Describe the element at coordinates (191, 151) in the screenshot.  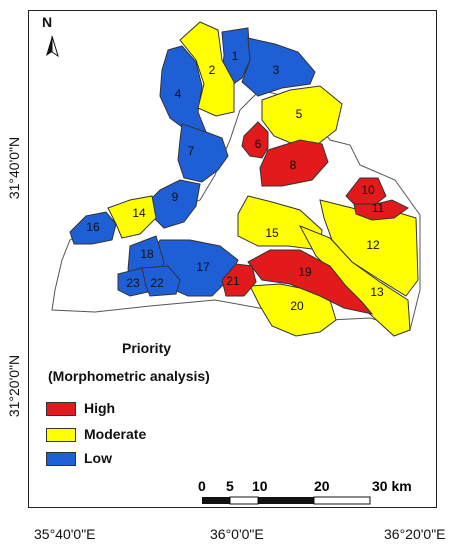
I see `subbasin-label: 7` at that location.